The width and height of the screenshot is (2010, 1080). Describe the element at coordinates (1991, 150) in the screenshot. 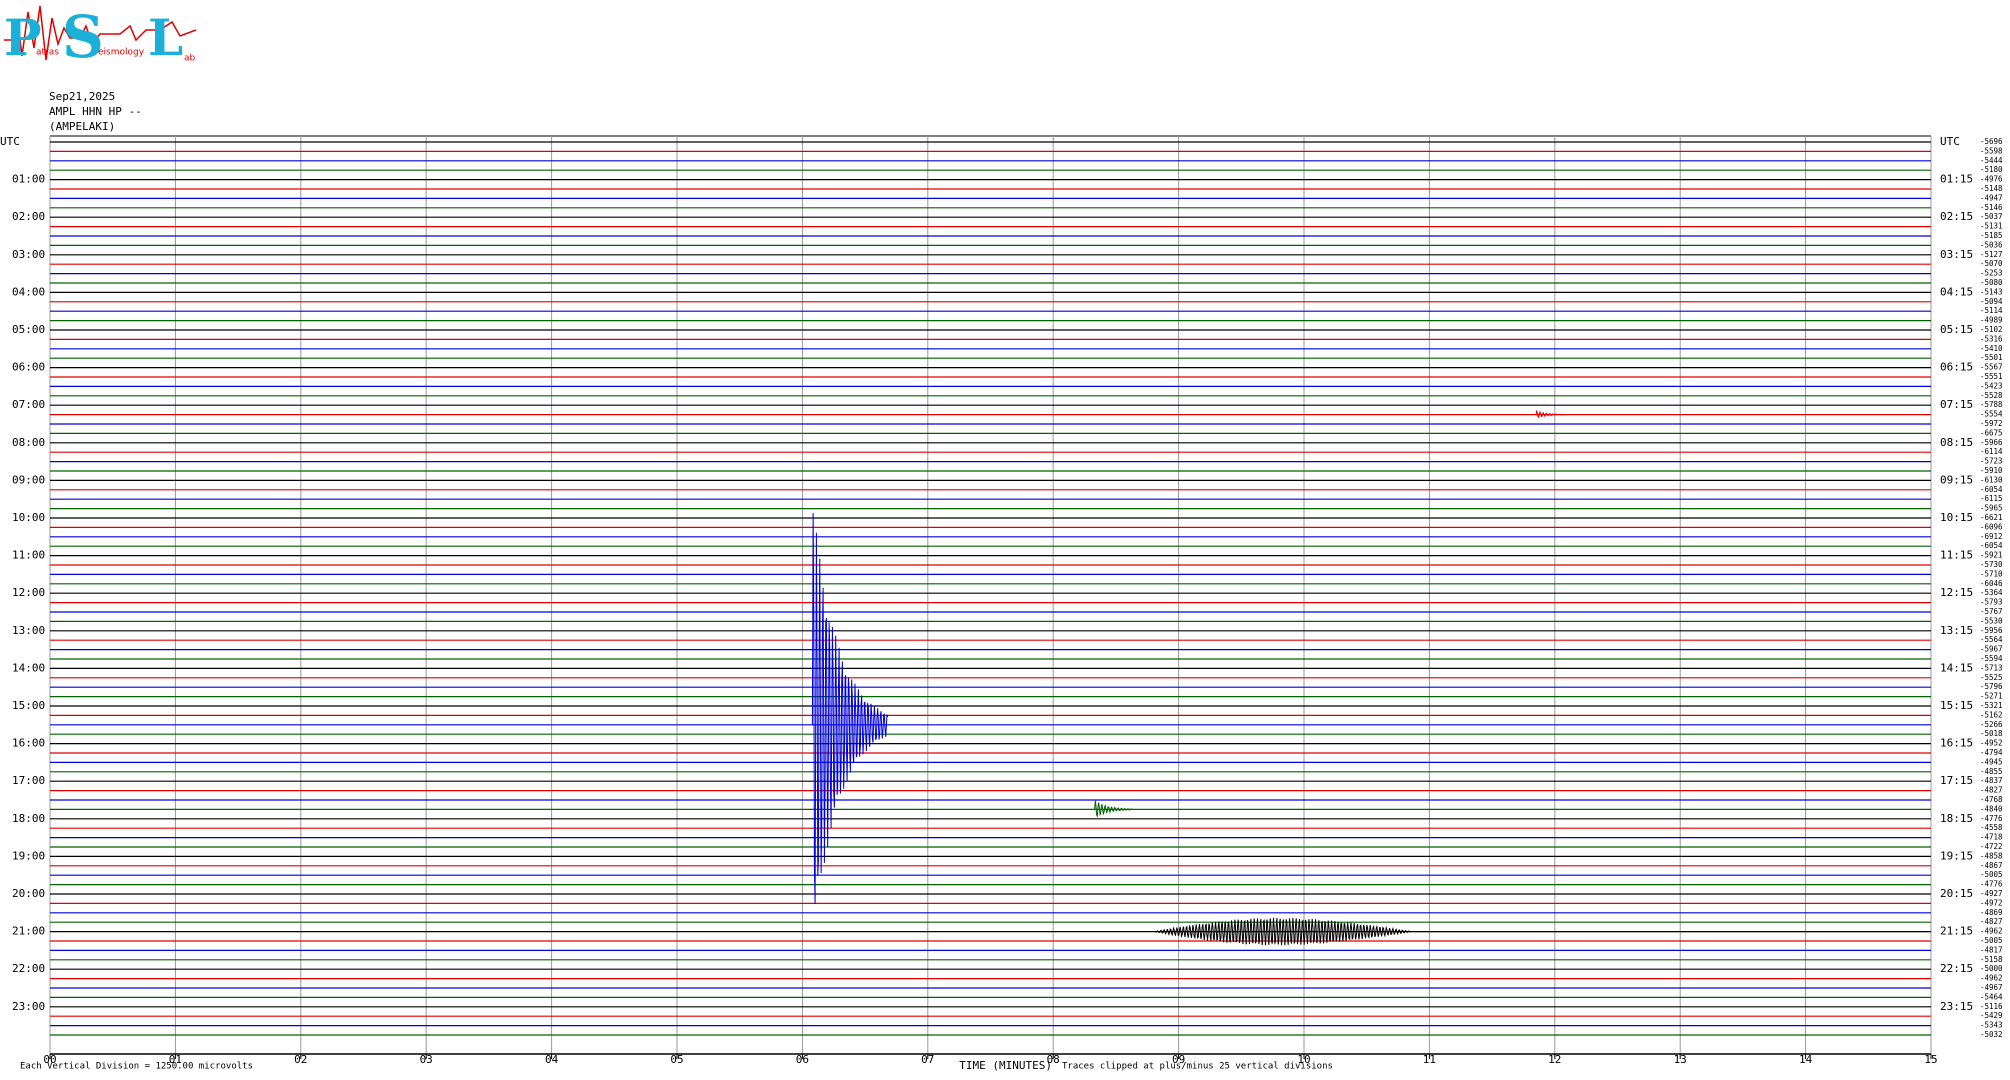

I see `trace-offset: -5598` at that location.